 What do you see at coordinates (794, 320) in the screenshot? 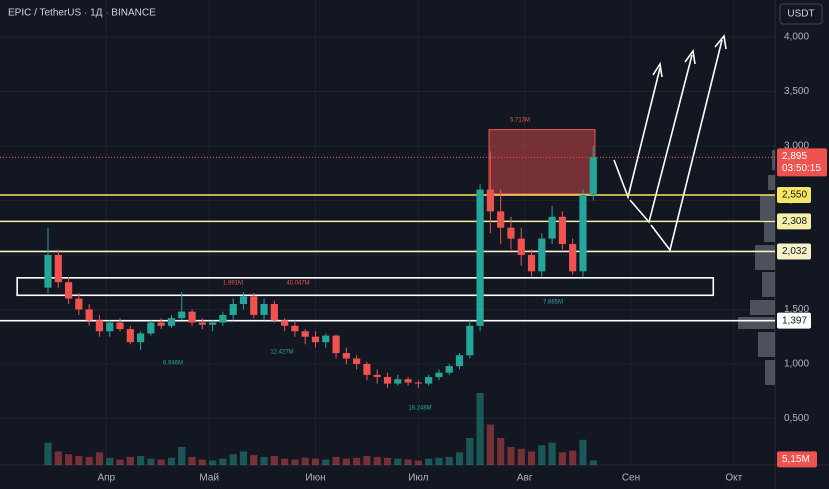
I see `level-label: 1,397` at bounding box center [794, 320].